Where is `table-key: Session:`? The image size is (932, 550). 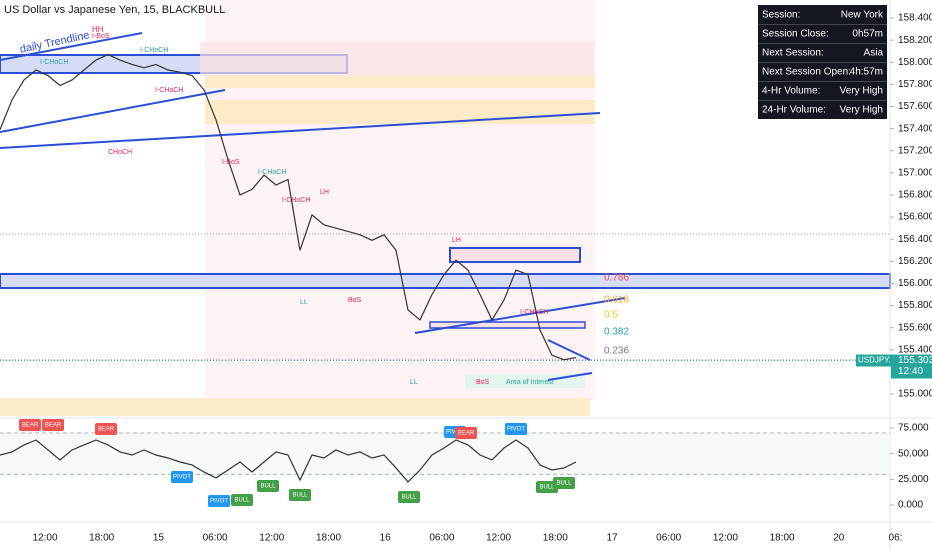 table-key: Session: is located at coordinates (781, 15).